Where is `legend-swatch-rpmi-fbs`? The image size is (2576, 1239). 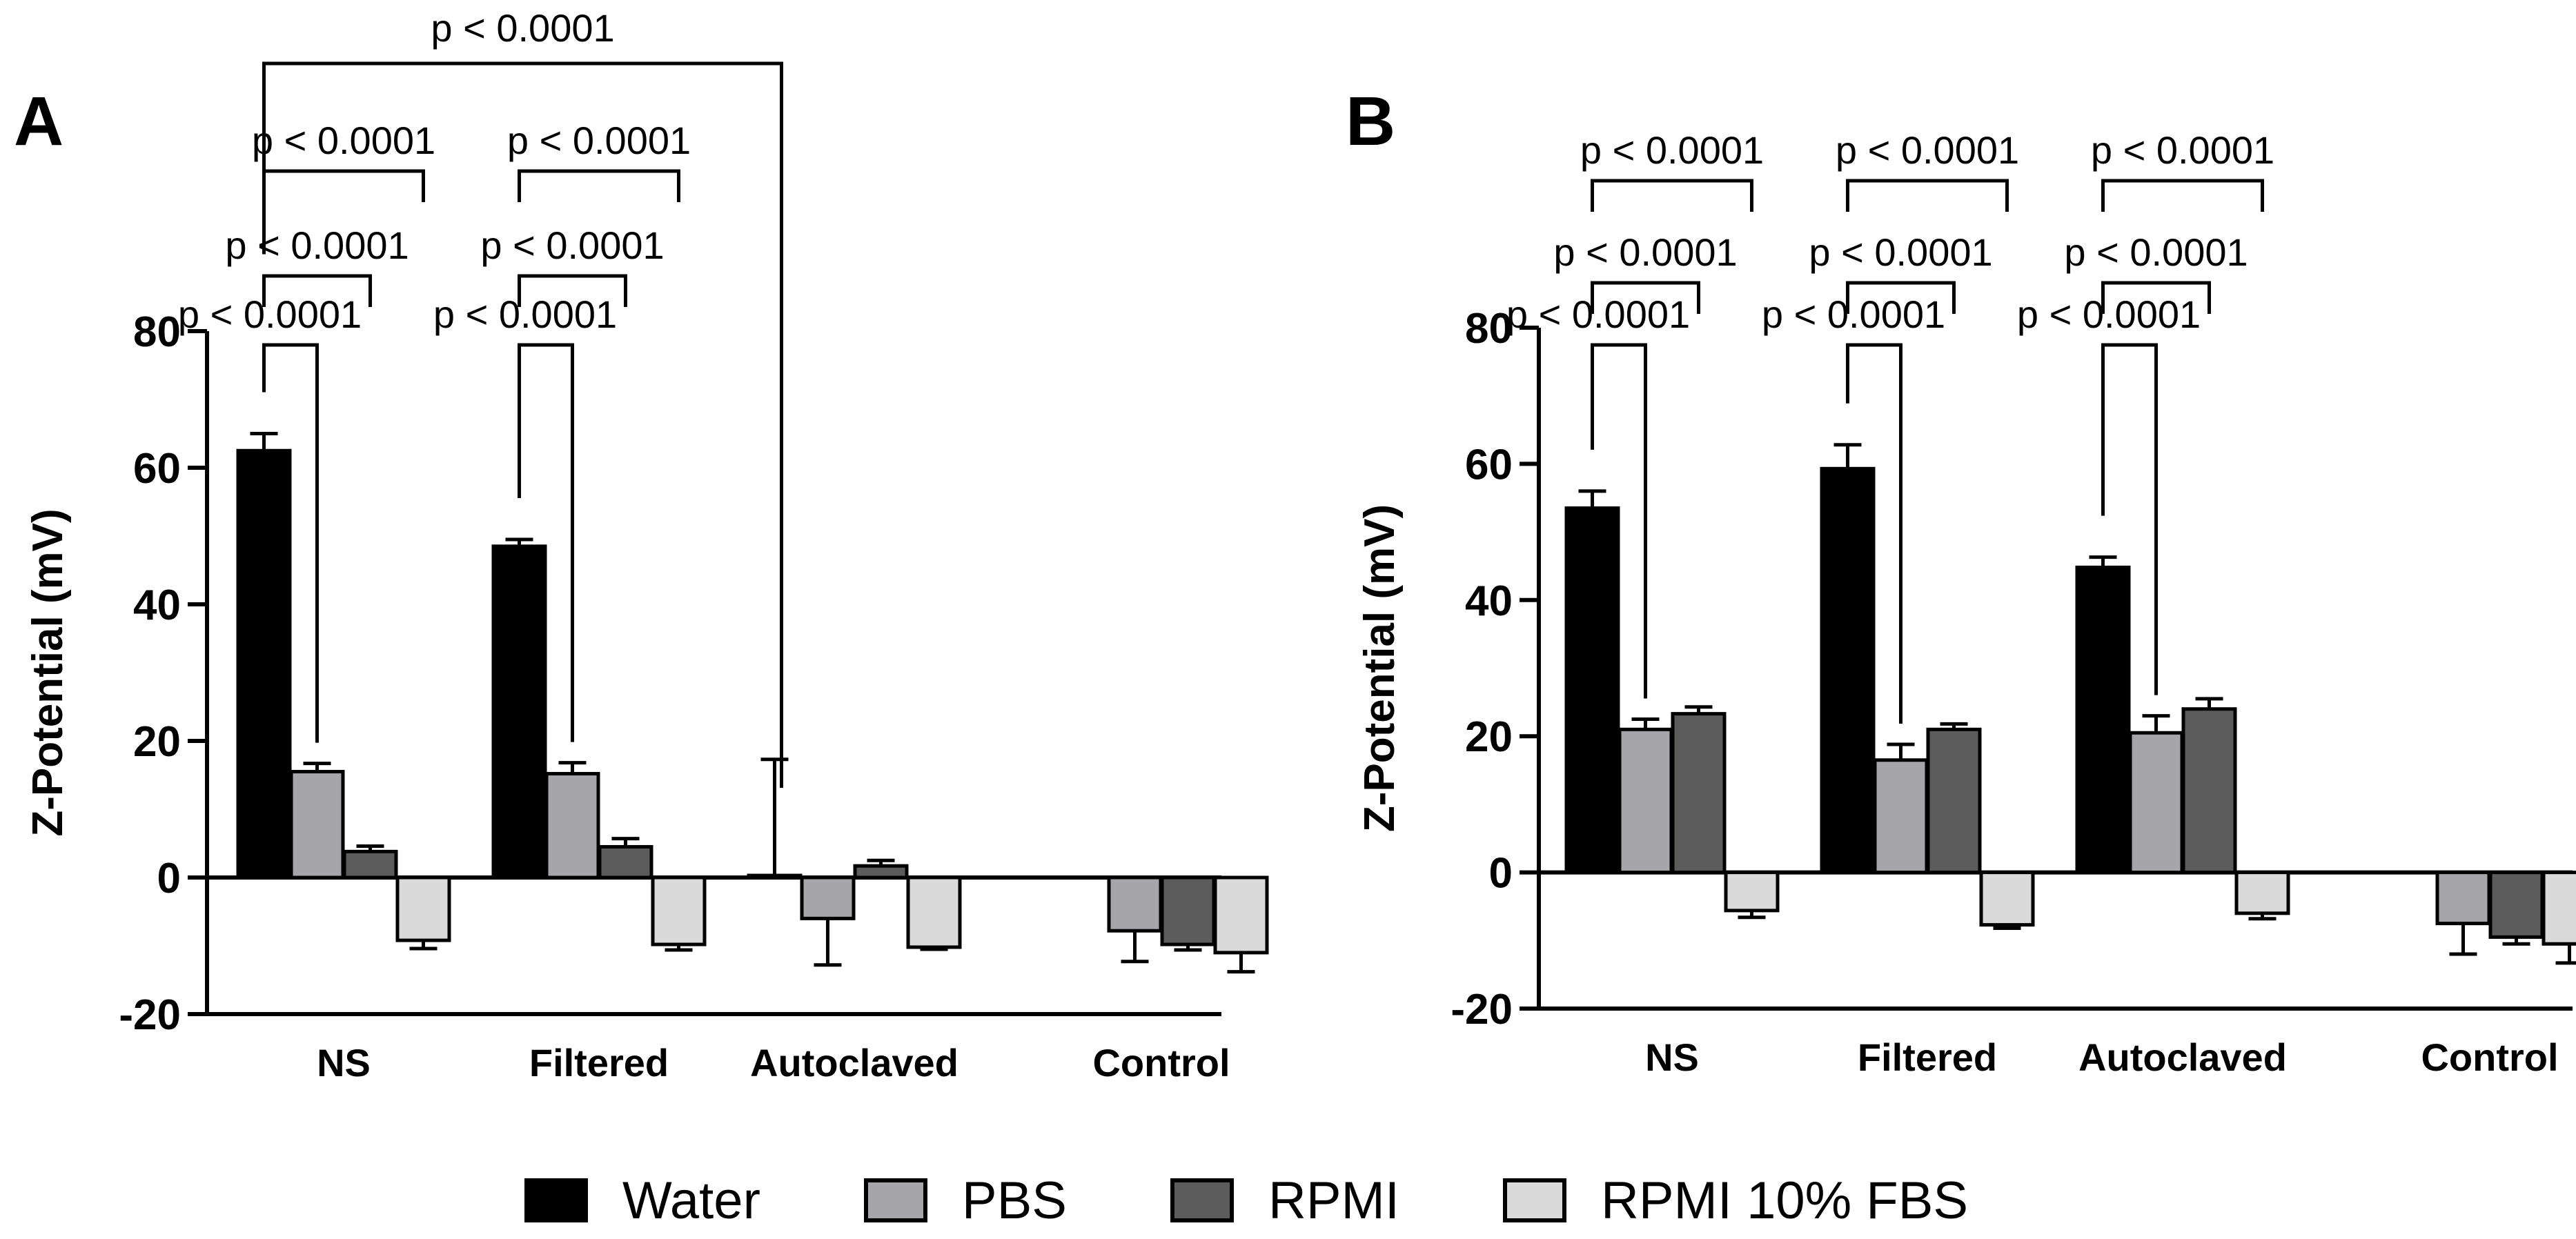 legend-swatch-rpmi-fbs is located at coordinates (1534, 1200).